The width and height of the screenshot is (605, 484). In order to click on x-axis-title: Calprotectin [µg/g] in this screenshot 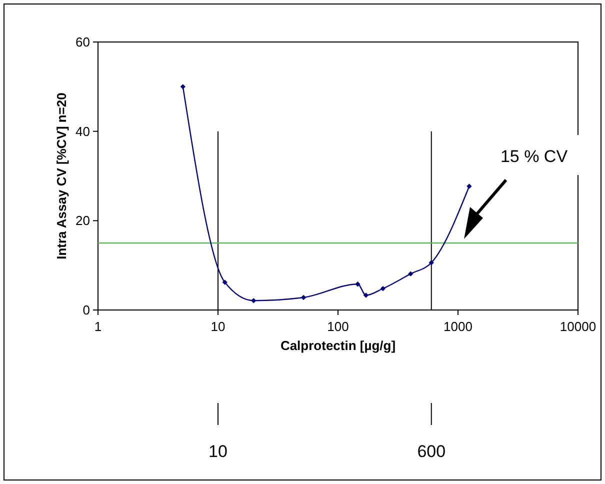, I will do `click(338, 345)`.